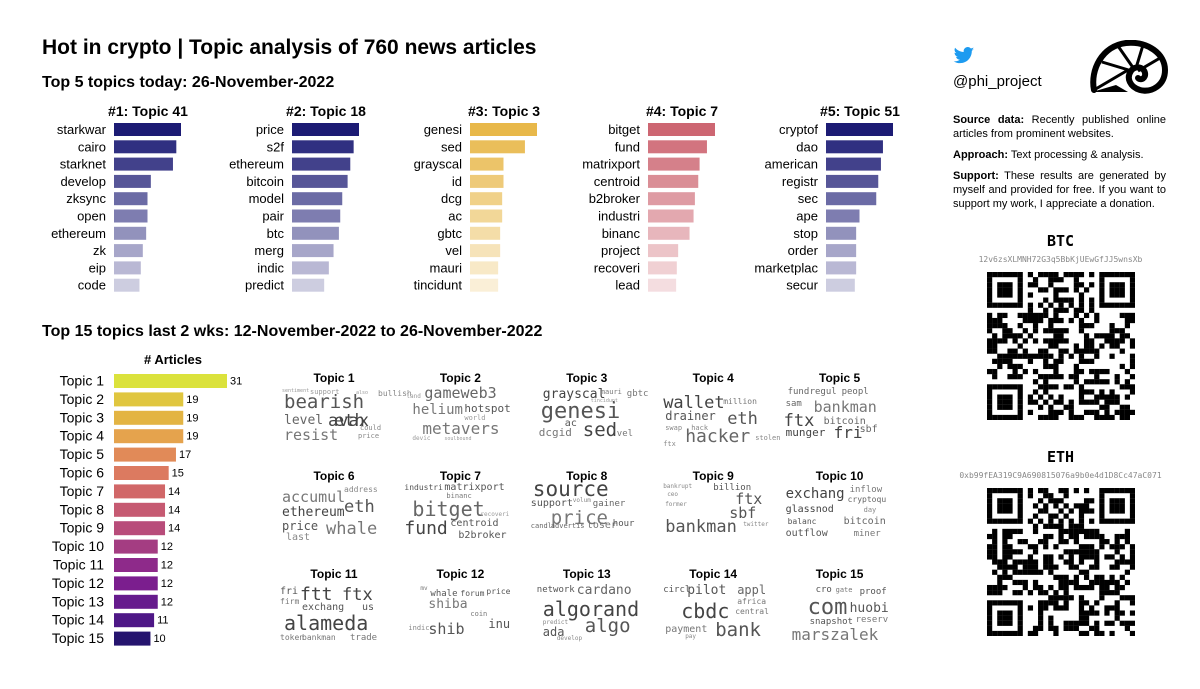 Image resolution: width=1200 pixels, height=689 pixels. I want to click on wordcloud-word: level, so click(303, 420).